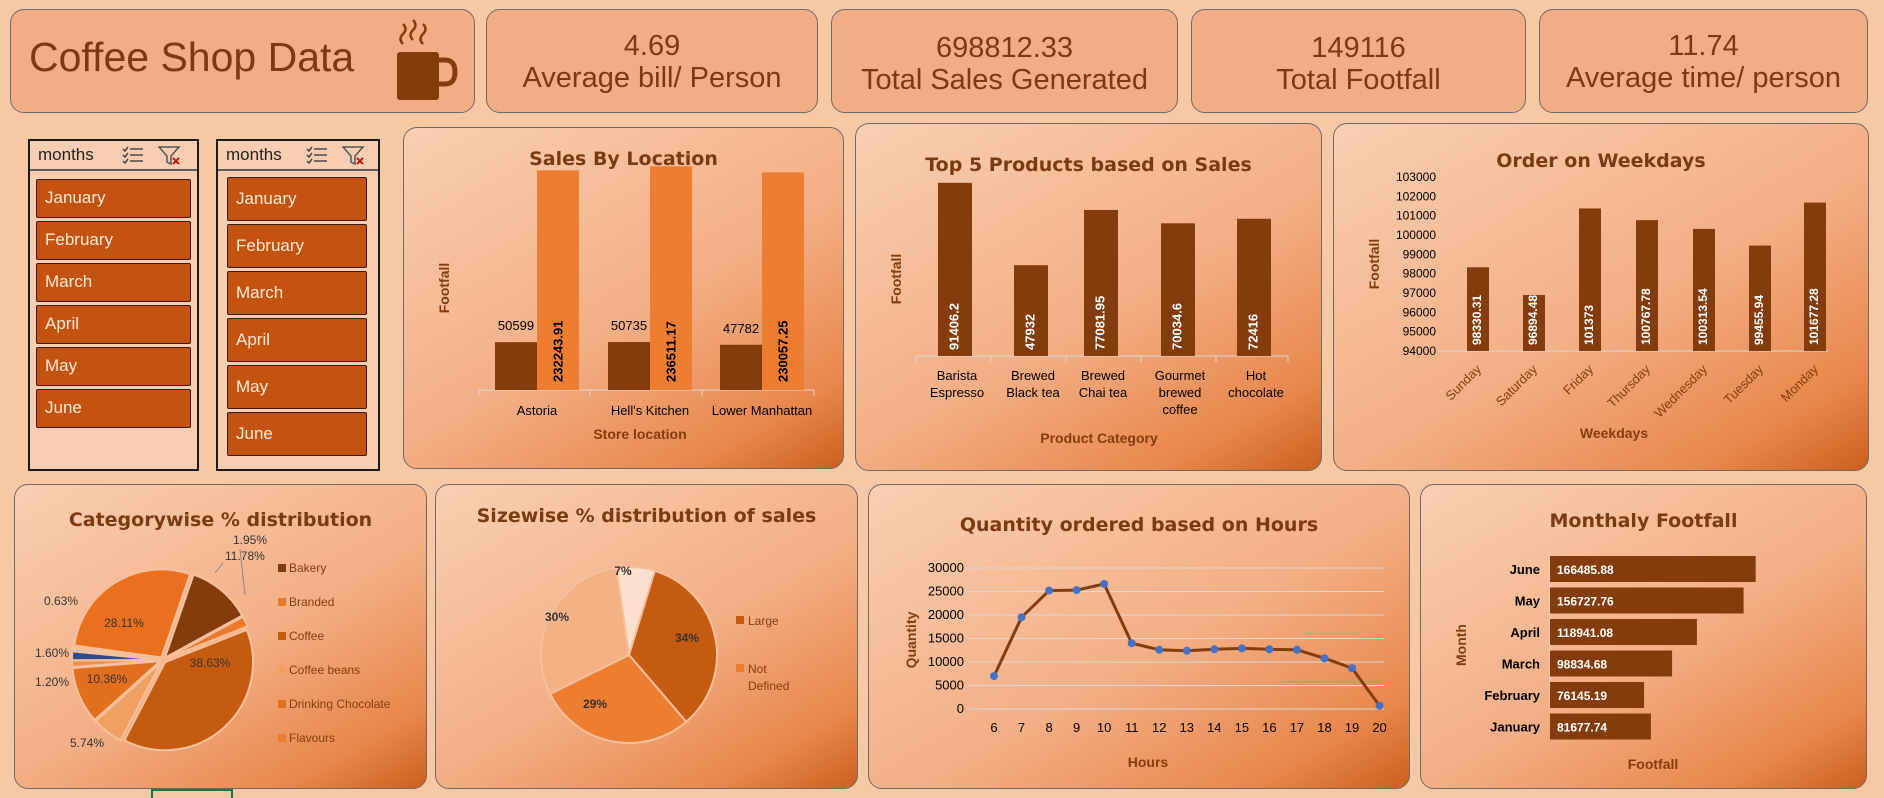 Image resolution: width=1884 pixels, height=798 pixels. I want to click on x-tick-label: 12, so click(1159, 727).